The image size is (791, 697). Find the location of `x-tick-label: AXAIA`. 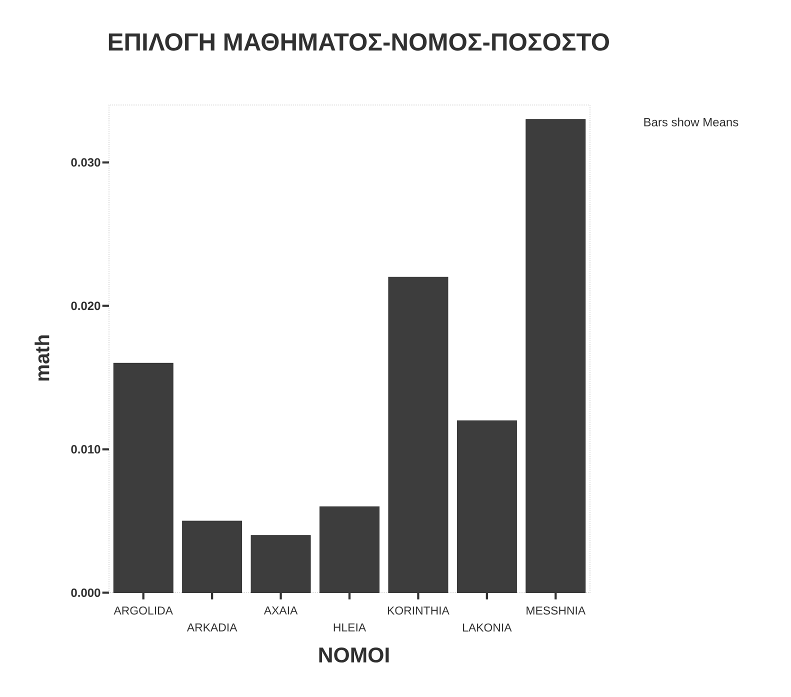

x-tick-label: AXAIA is located at coordinates (281, 610).